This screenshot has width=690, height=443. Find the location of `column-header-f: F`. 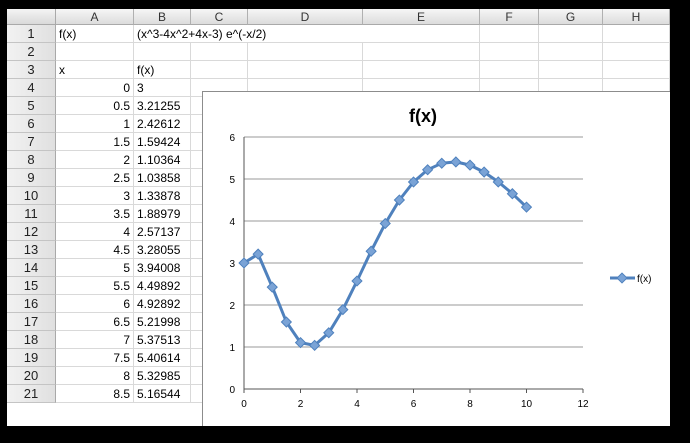

column-header-f: F is located at coordinates (509, 17).